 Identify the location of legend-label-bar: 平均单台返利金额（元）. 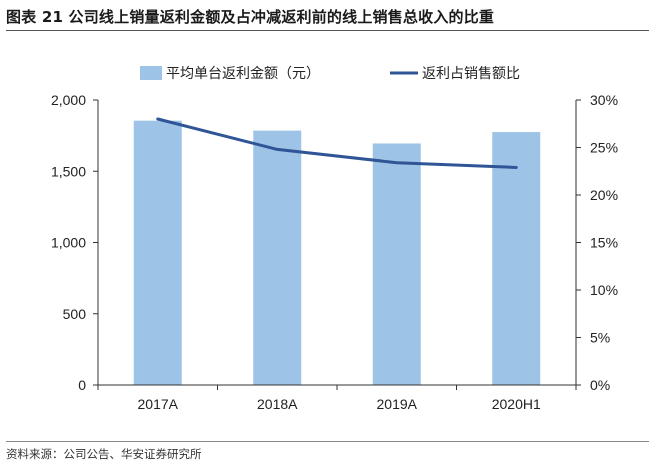
(243, 74).